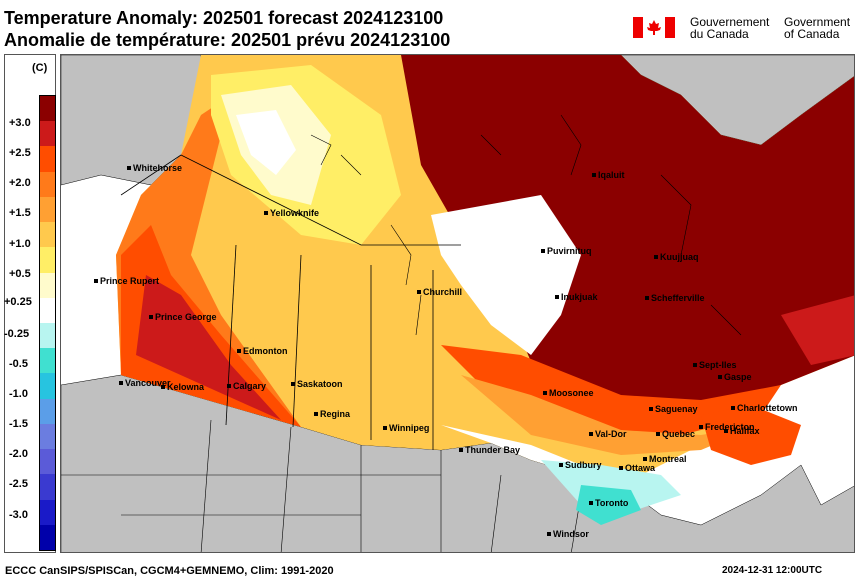 This screenshot has height=585, width=860. Describe the element at coordinates (20, 213) in the screenshot. I see `legend-tick-label: +1.5` at that location.